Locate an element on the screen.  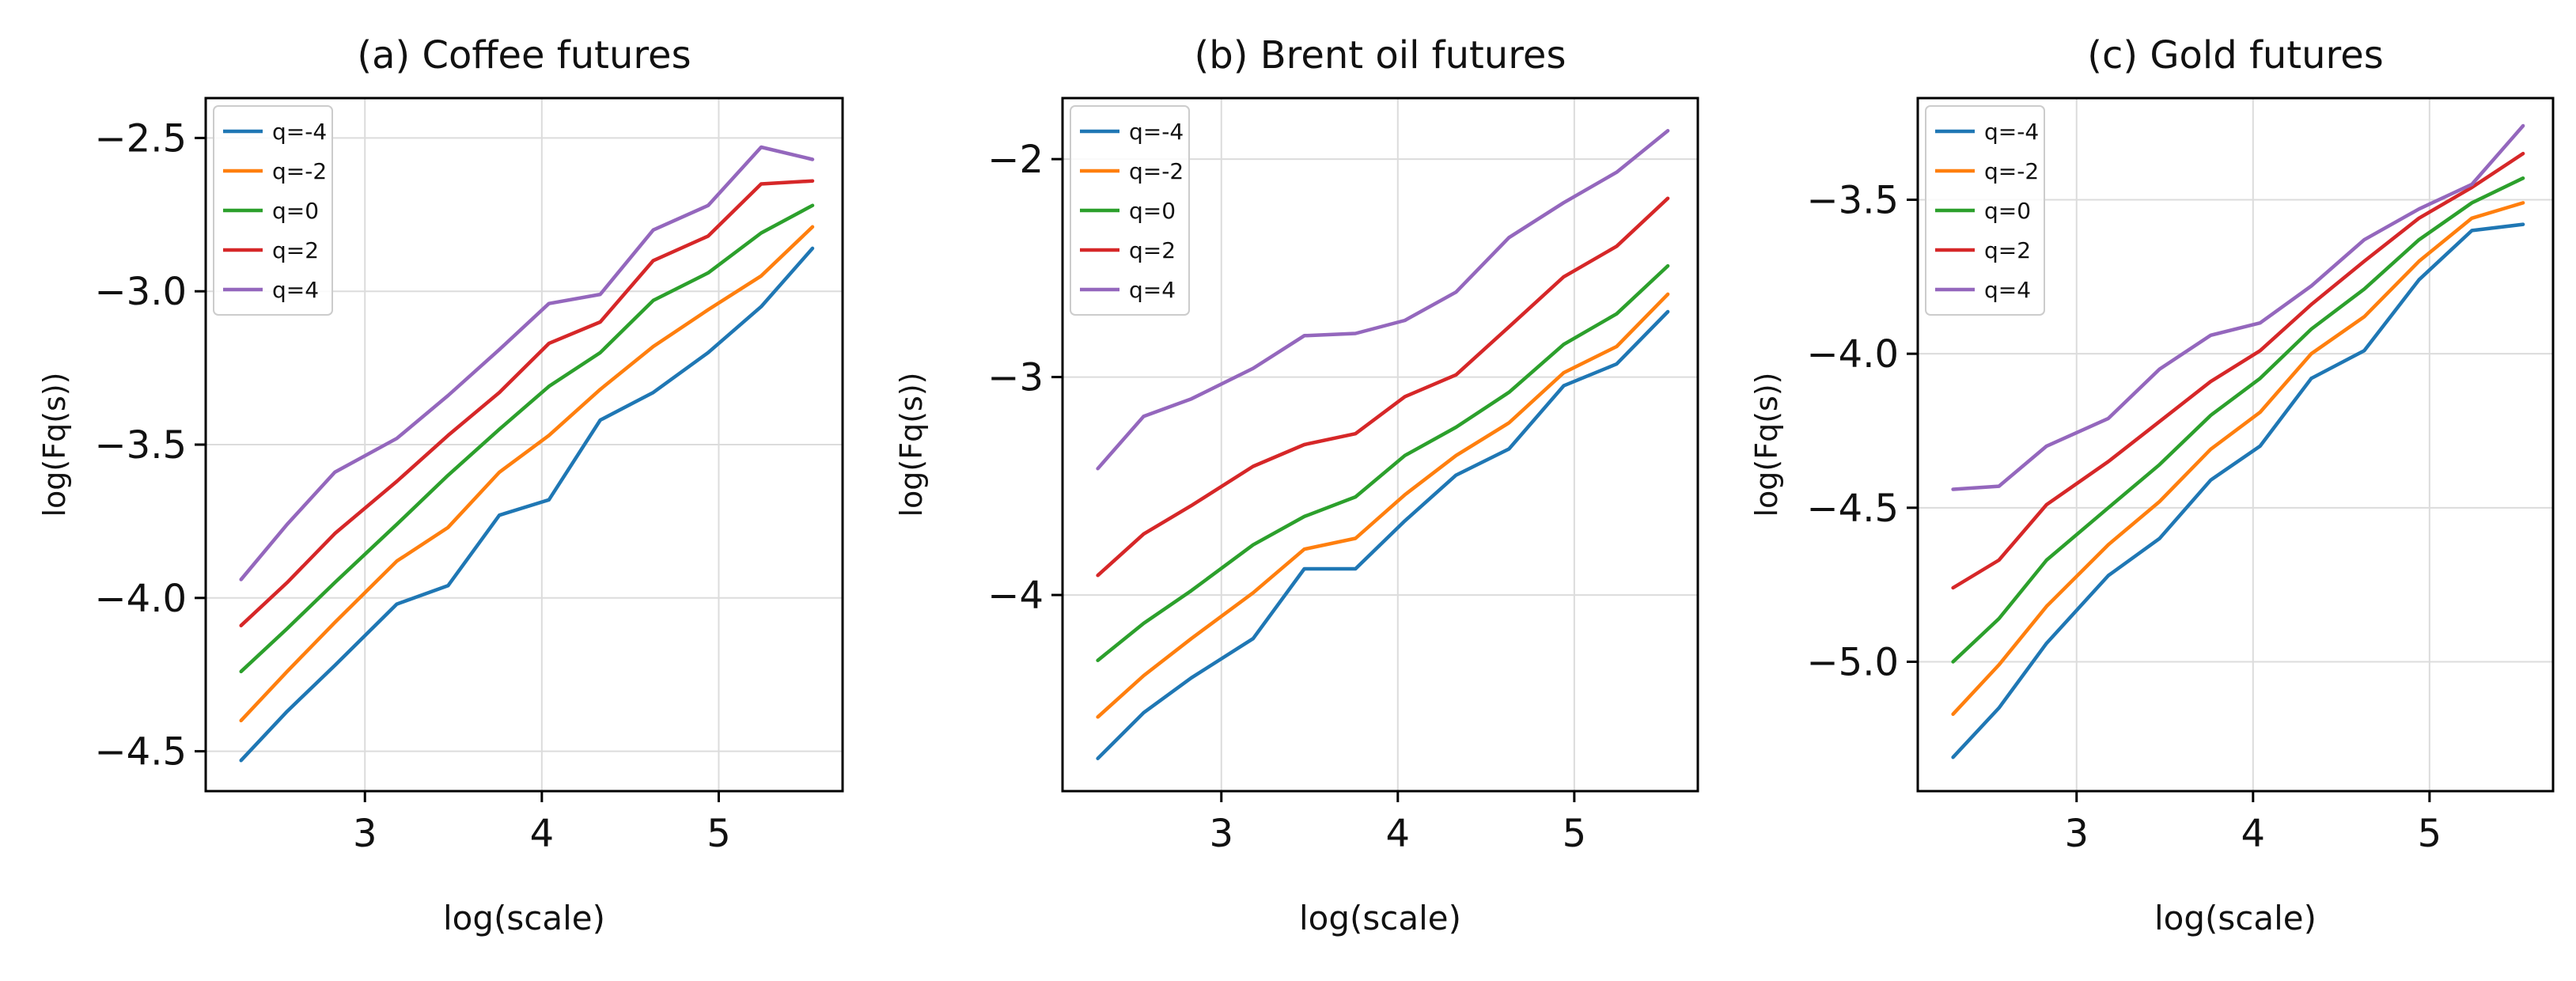
y-tick-label: −2 is located at coordinates (1015, 160).